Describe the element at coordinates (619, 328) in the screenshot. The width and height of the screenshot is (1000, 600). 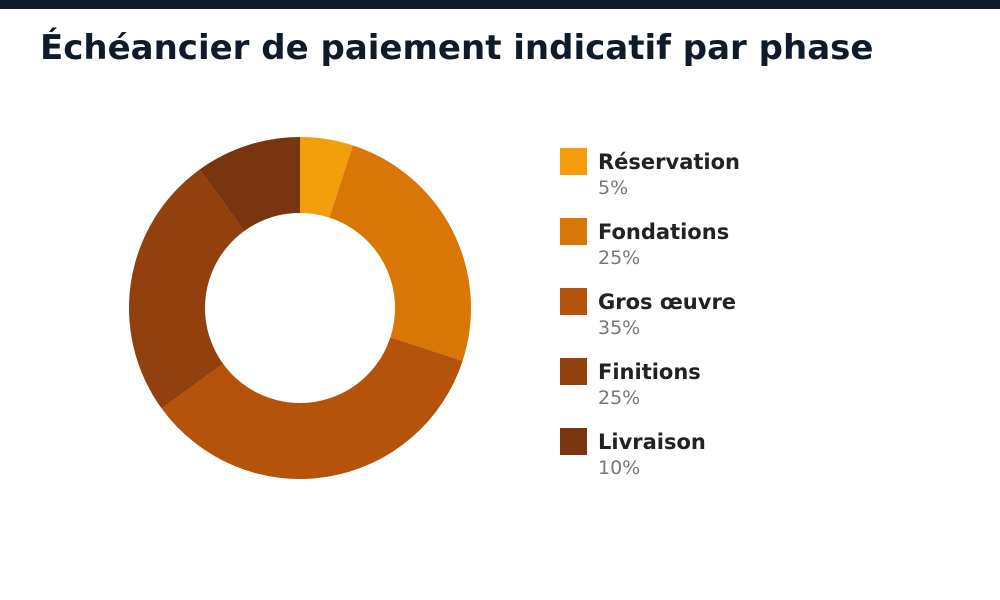
I see `legend-value: 35%` at that location.